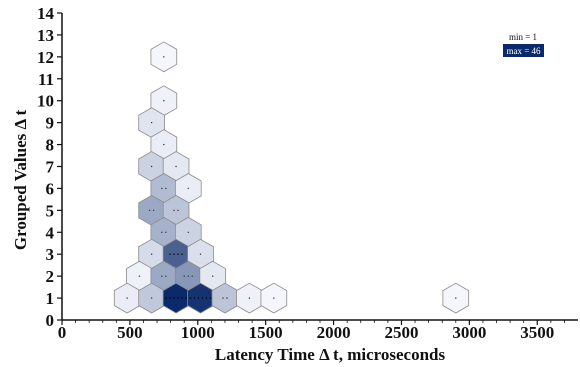 This screenshot has width=580, height=367. I want to click on legend-max-label: max = 46, so click(523, 51).